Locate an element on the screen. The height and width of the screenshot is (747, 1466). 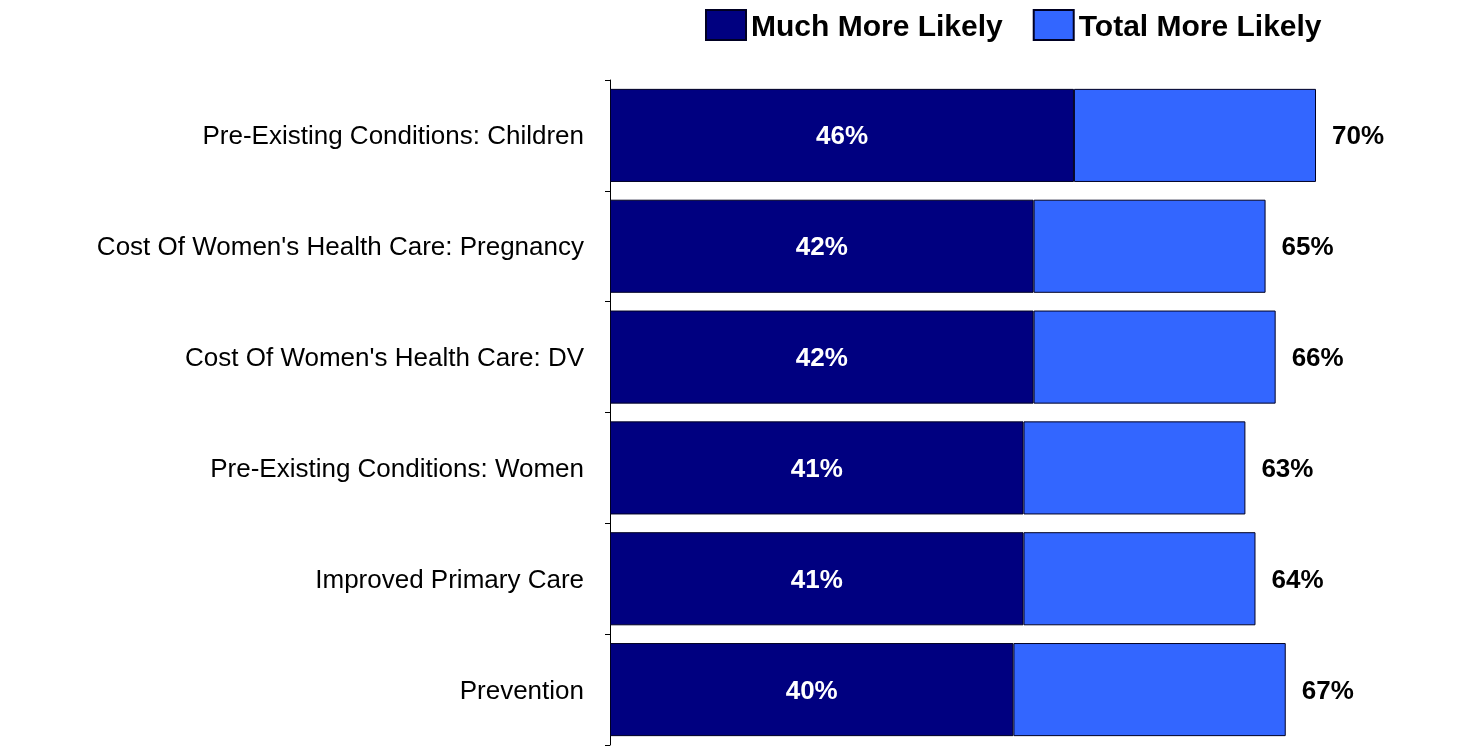
total-label: 63% is located at coordinates (1287, 467).